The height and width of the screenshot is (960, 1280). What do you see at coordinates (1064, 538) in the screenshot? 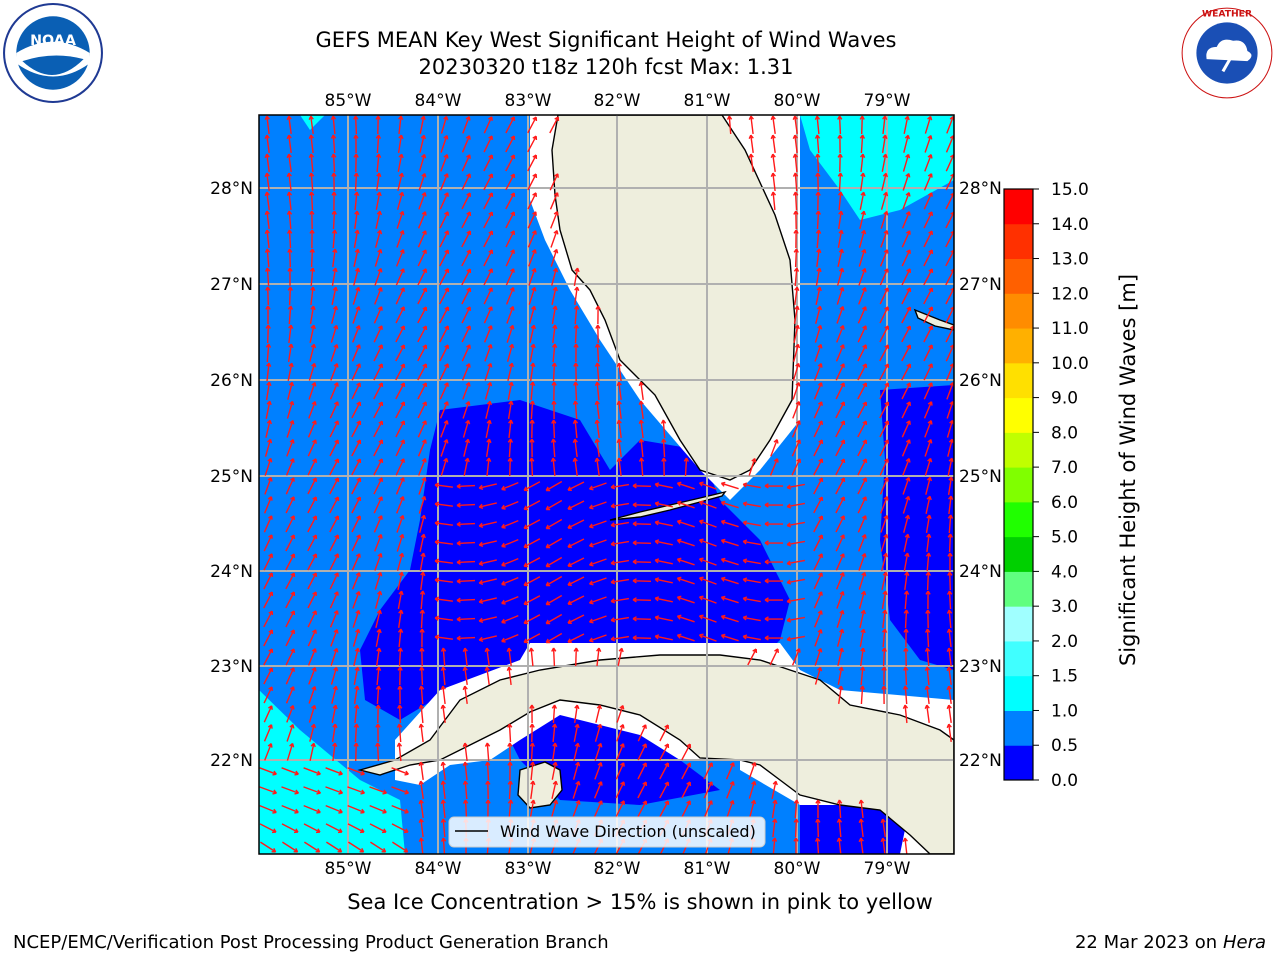
I see `colorbar-tick-label: 5.0` at bounding box center [1064, 538].